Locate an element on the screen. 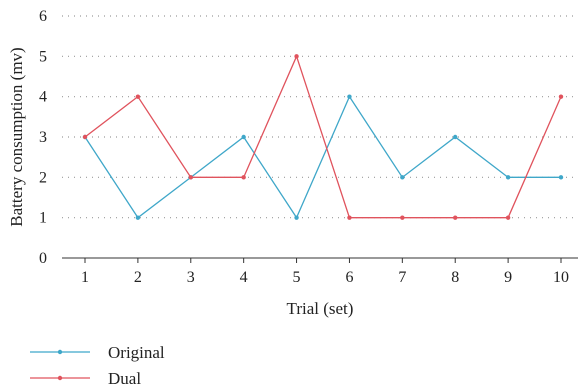 The height and width of the screenshot is (389, 587). y-tick-label-4: 4 is located at coordinates (43, 97).